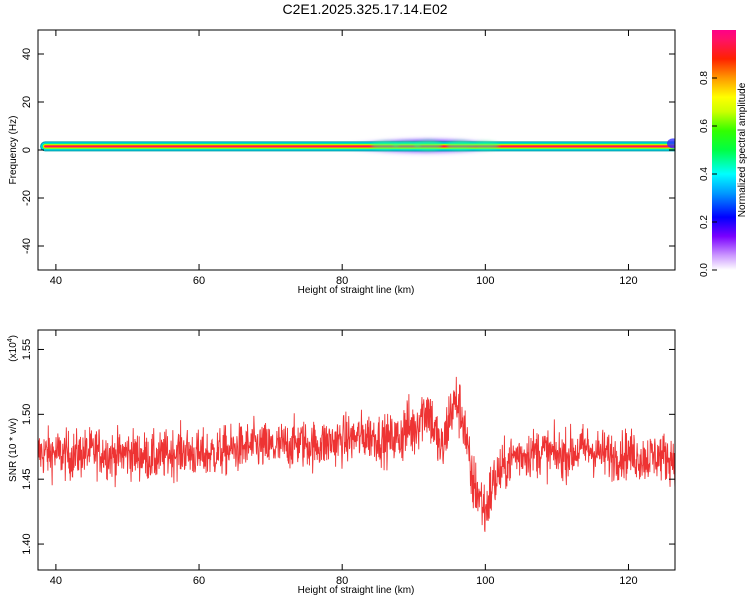 This screenshot has height=600, width=750. What do you see at coordinates (199, 581) in the screenshot?
I see `snr-x-tick-label: 60` at bounding box center [199, 581].